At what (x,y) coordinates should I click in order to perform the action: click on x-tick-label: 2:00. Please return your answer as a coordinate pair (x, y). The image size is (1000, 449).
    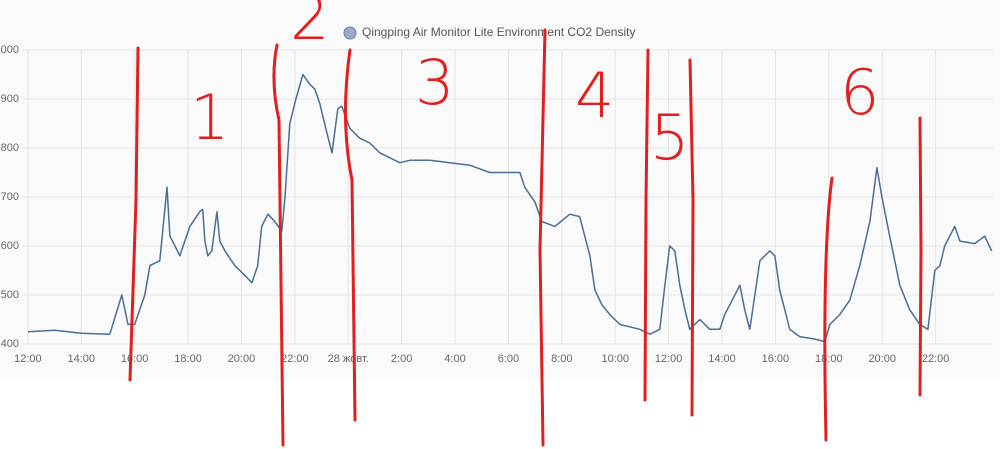
    Looking at the image, I should click on (401, 359).